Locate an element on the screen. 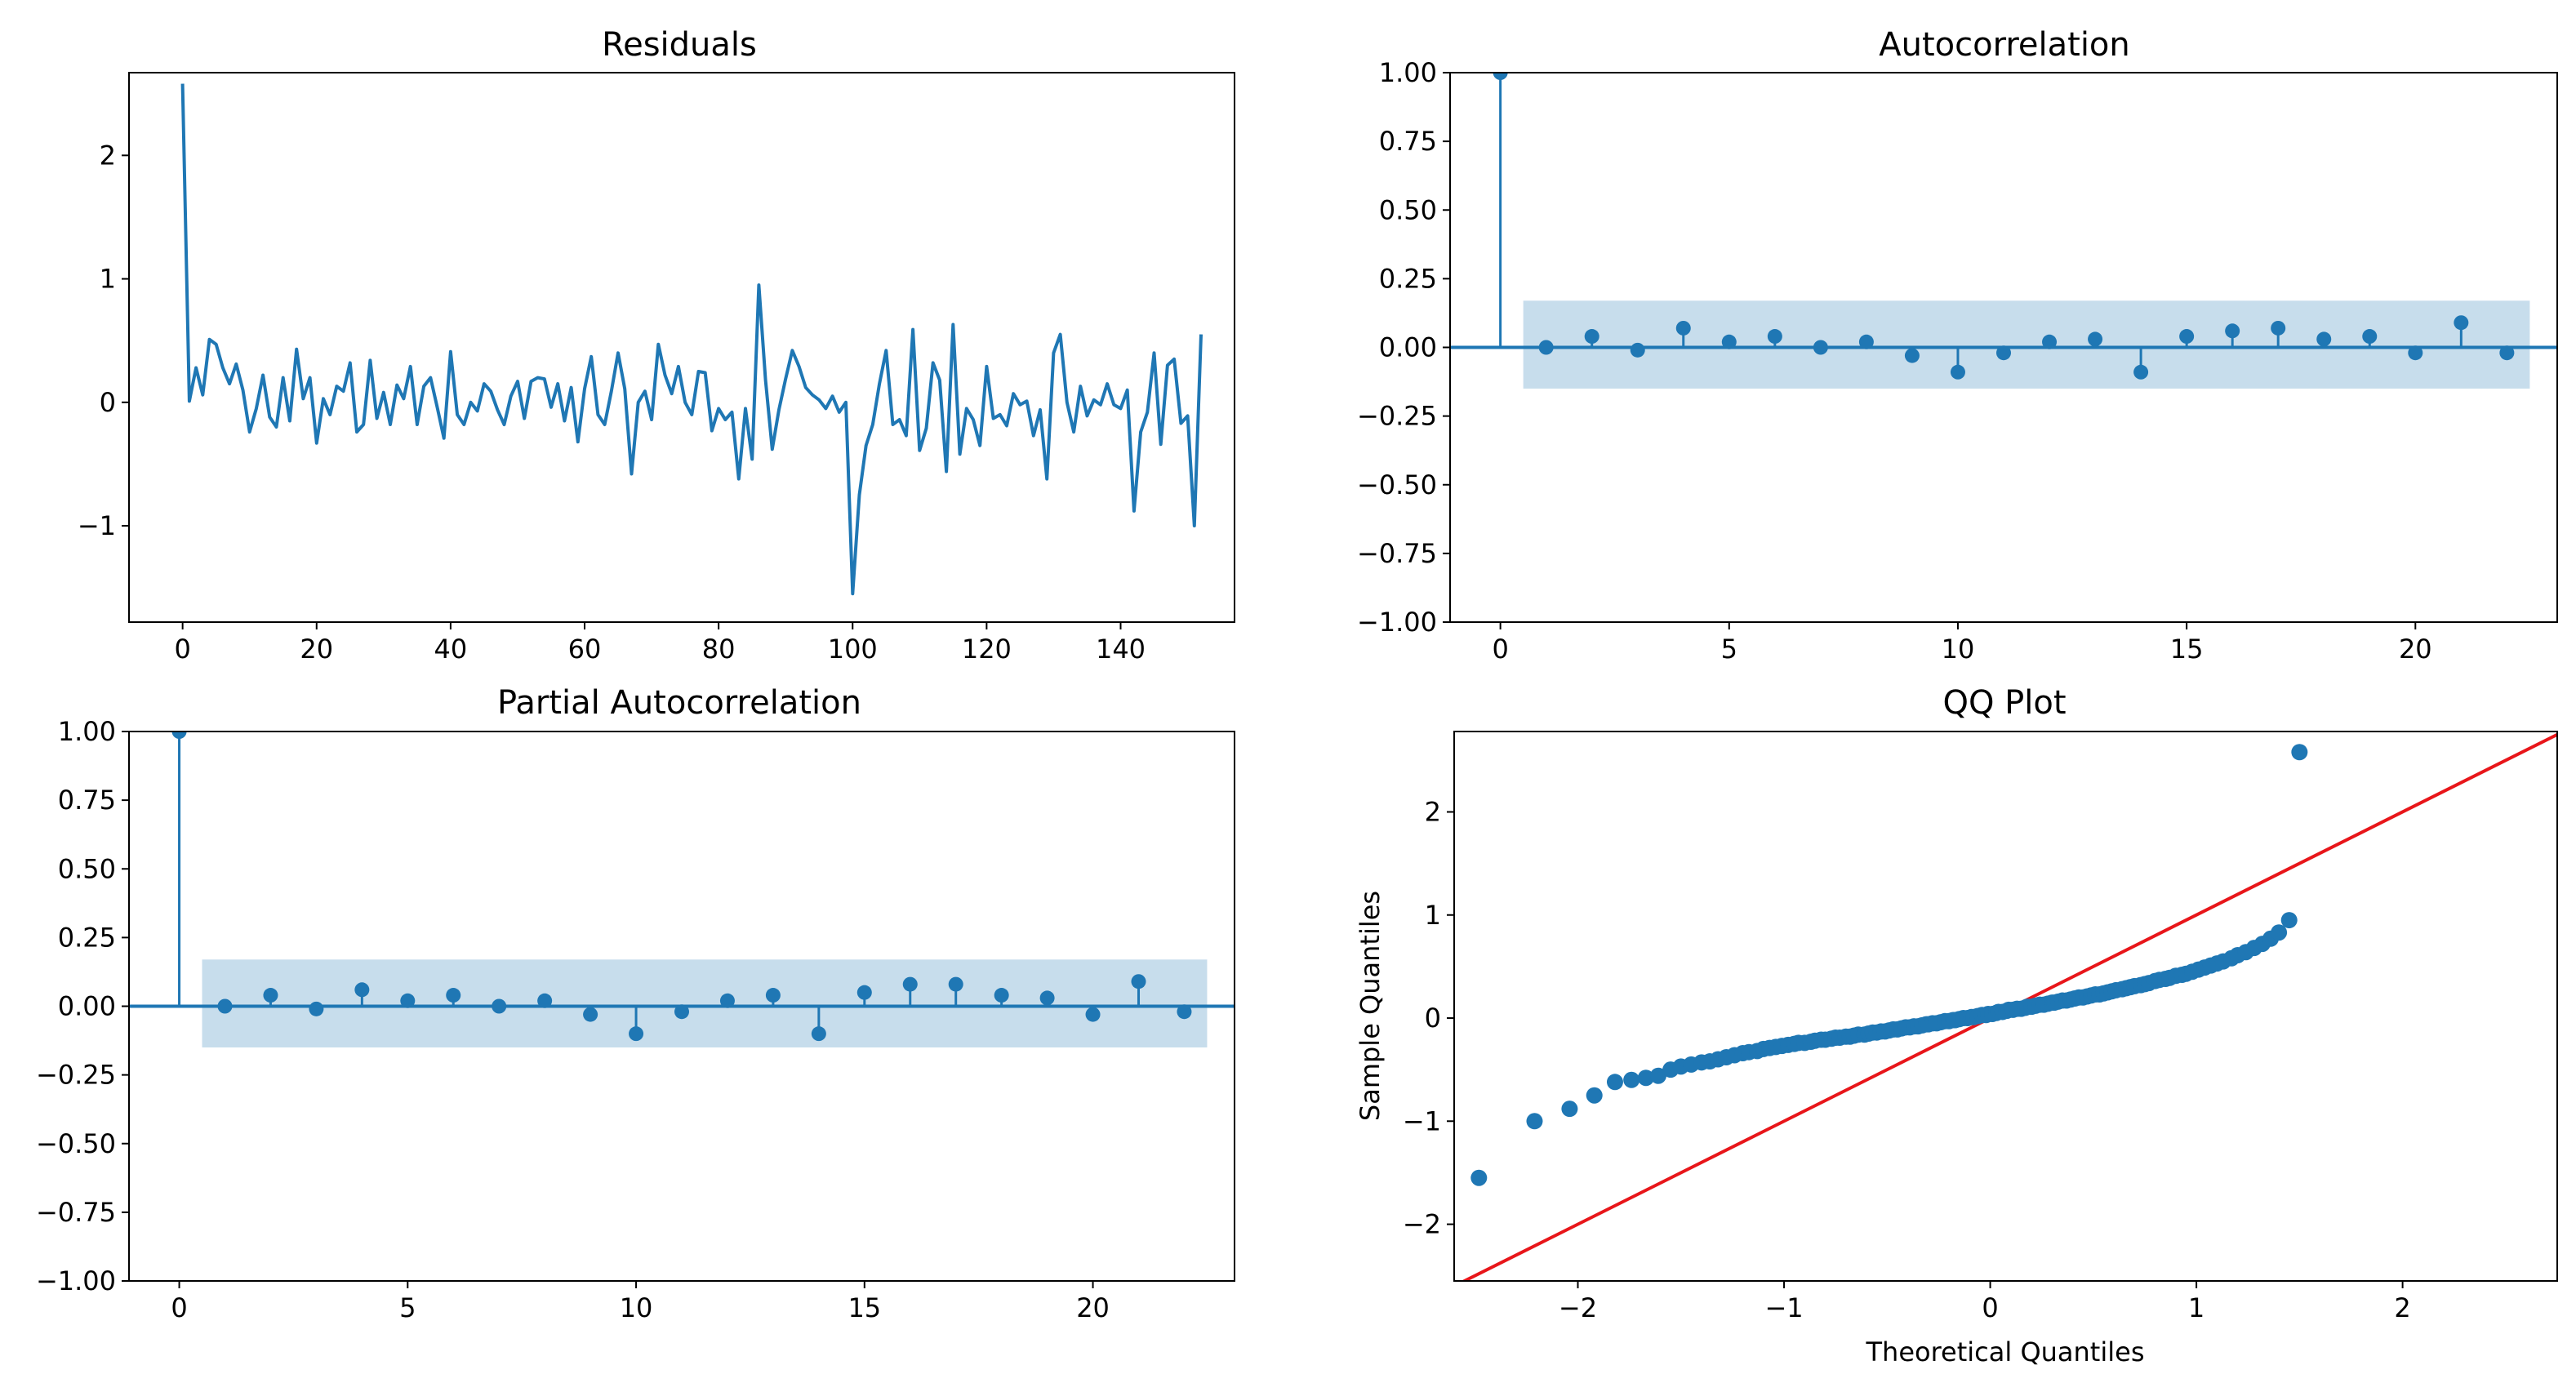 The width and height of the screenshot is (2576, 1383). acf-ytick-label: −1.00 is located at coordinates (1397, 622).